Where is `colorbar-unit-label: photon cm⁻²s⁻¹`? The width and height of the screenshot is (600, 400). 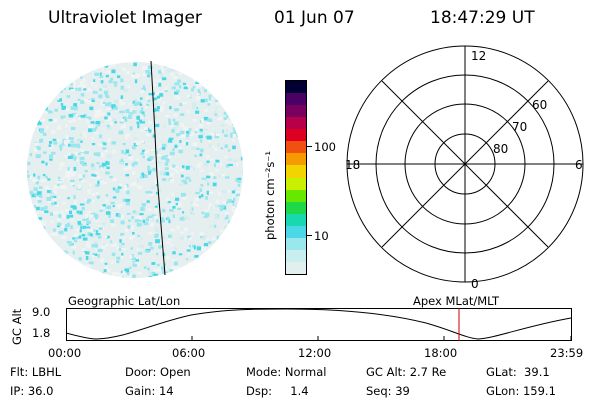
colorbar-unit-label: photon cm⁻²s⁻¹ is located at coordinates (270, 195).